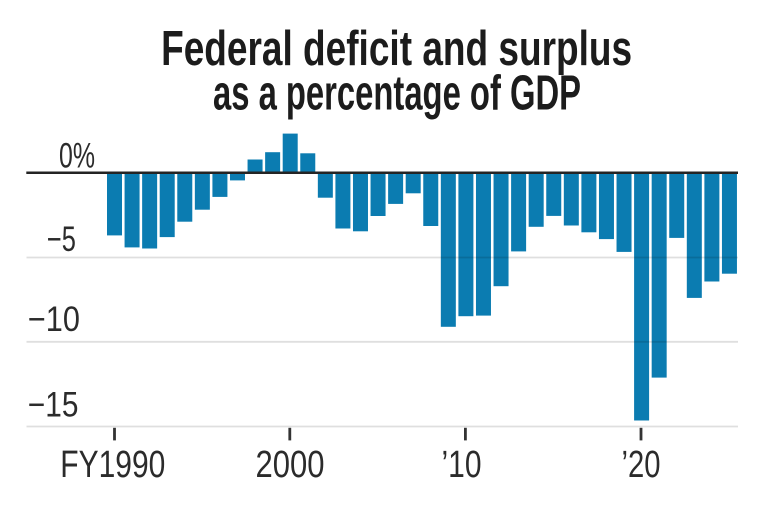  I want to click on svg-text: 0%, so click(77, 156).